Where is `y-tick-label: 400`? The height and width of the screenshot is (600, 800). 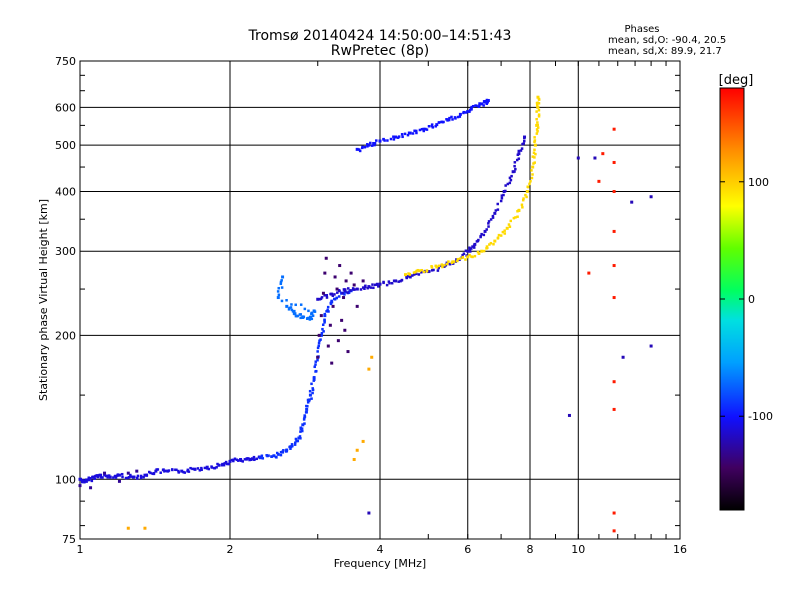 y-tick-label: 400 is located at coordinates (65, 191).